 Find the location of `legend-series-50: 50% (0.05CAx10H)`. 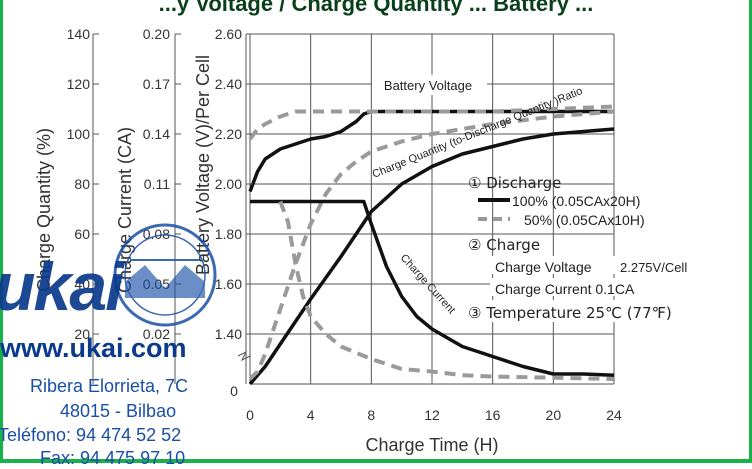

legend-series-50: 50% (0.05CAx10H) is located at coordinates (584, 220).